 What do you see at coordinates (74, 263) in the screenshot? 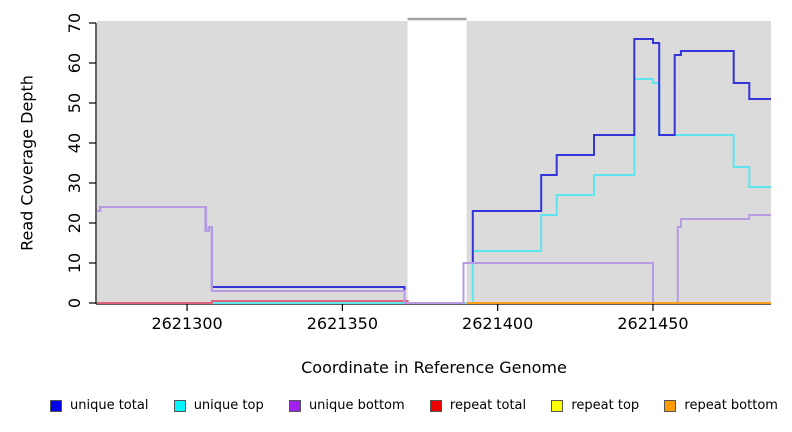
I see `y-tick-label: 10` at bounding box center [74, 263].